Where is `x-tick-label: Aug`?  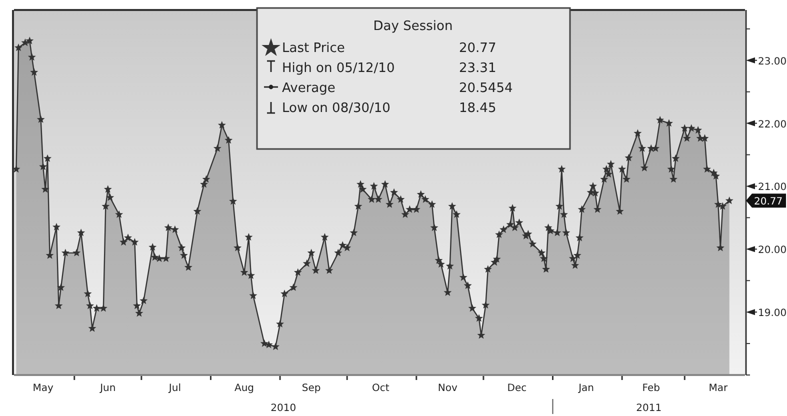 x-tick-label: Aug is located at coordinates (244, 388).